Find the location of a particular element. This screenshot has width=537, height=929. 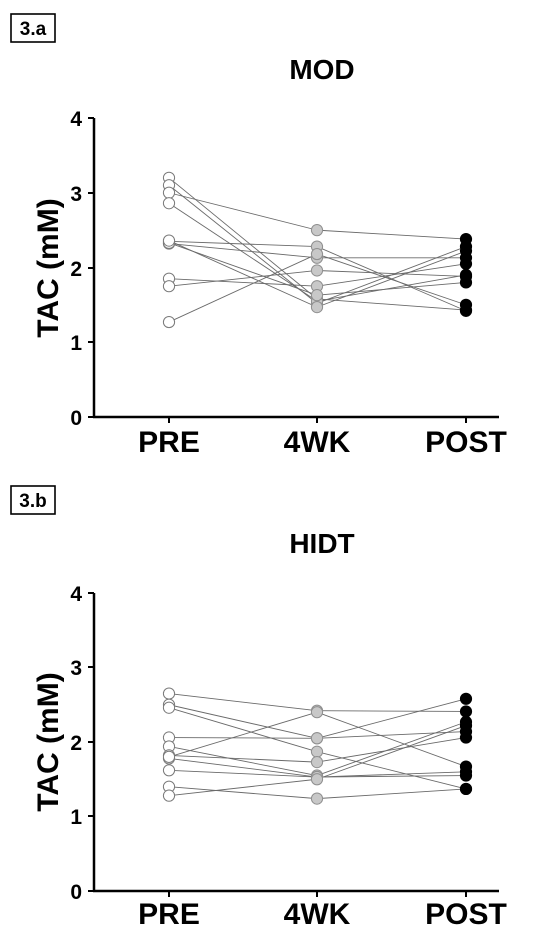

panel-b-tag: 3.b is located at coordinates (32, 501).